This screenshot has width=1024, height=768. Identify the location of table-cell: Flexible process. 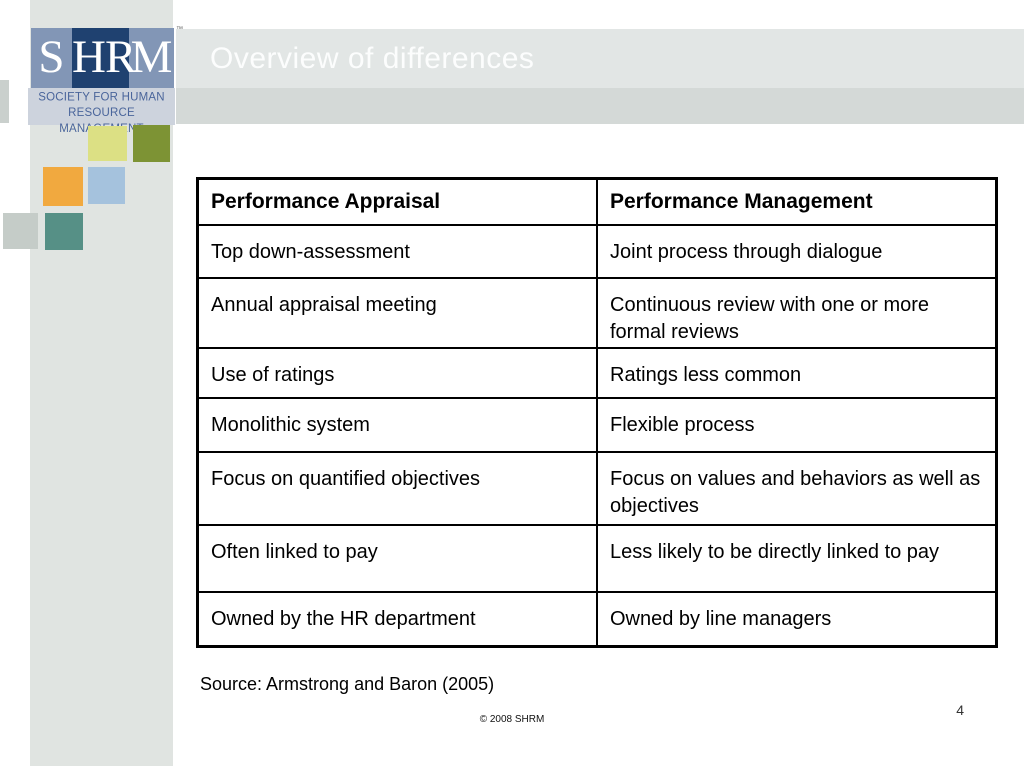
(797, 425).